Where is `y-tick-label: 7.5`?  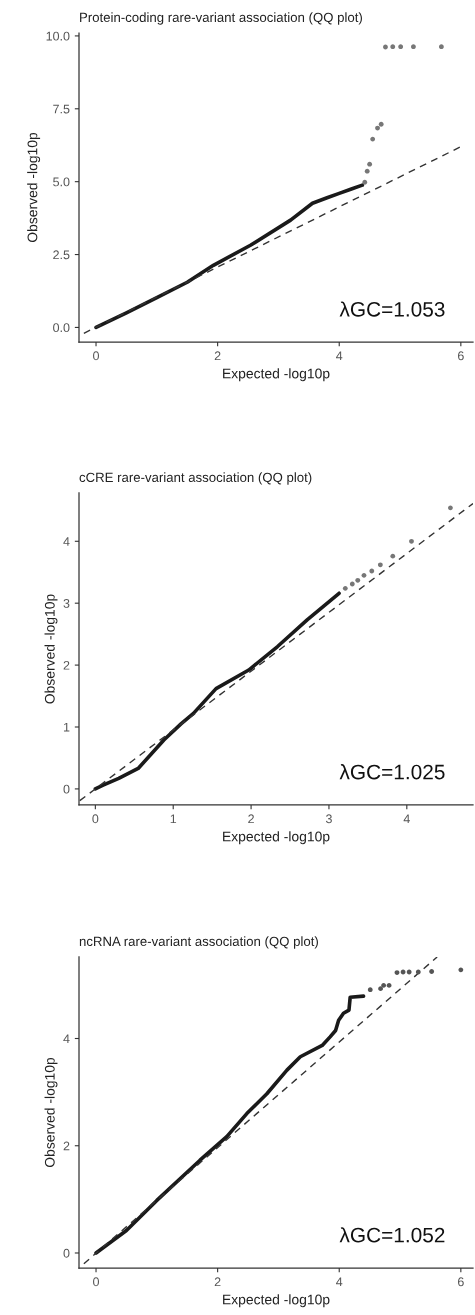 y-tick-label: 7.5 is located at coordinates (61, 109).